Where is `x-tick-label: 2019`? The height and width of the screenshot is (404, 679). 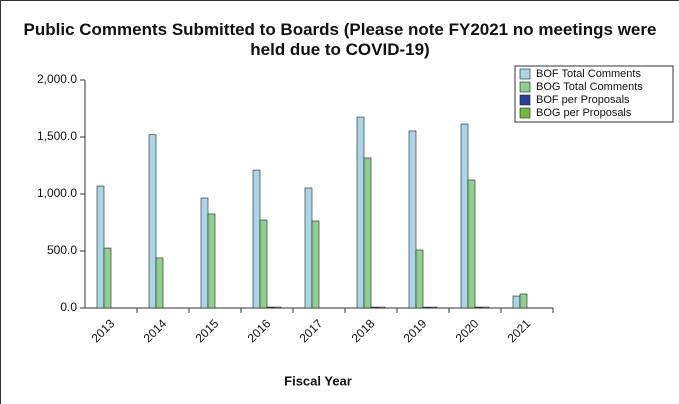 x-tick-label: 2019 is located at coordinates (415, 330).